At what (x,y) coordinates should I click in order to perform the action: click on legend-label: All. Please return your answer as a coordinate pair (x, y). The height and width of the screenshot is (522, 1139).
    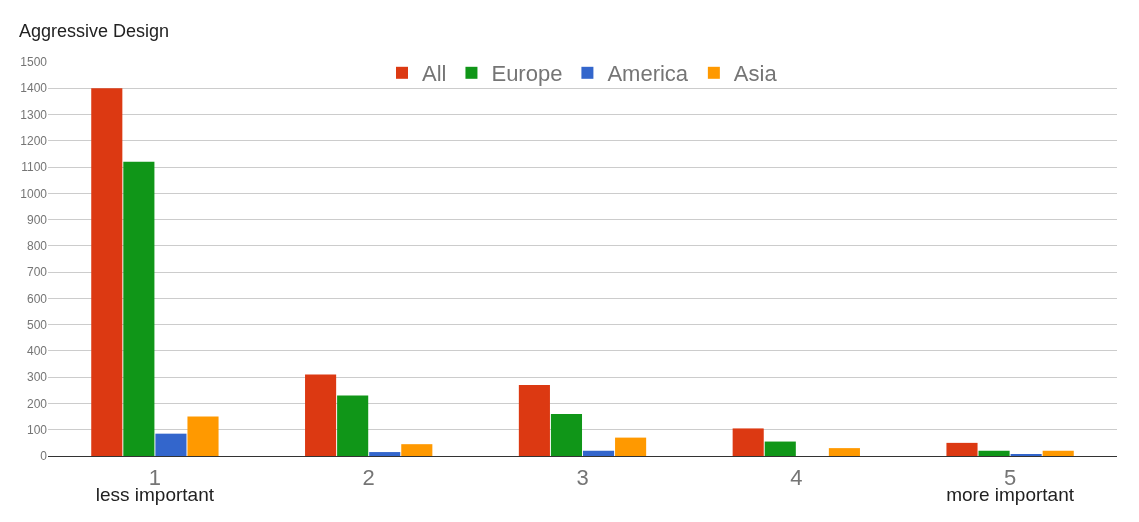
    Looking at the image, I should click on (434, 74).